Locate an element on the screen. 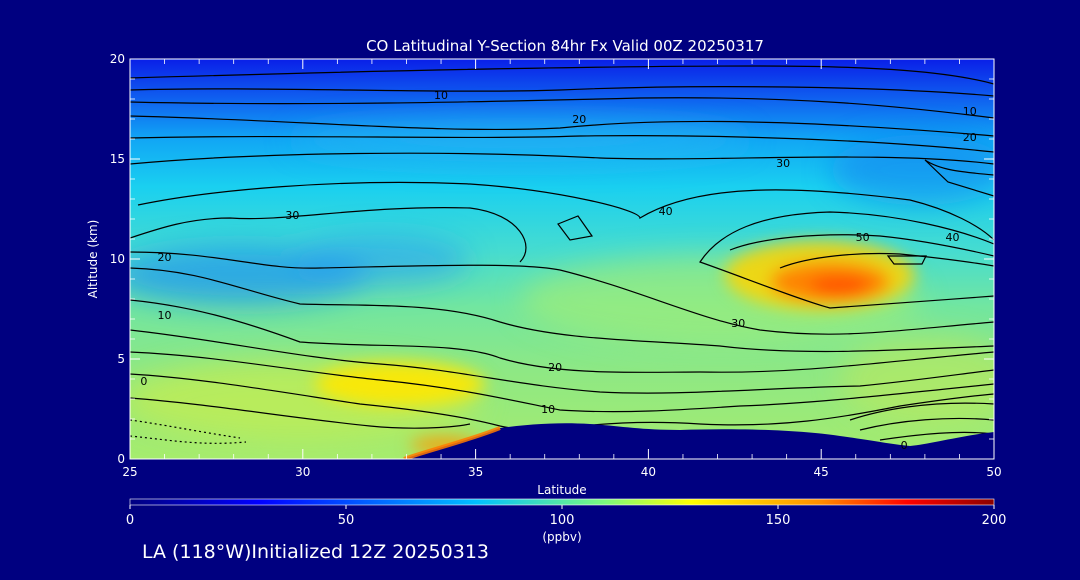 The width and height of the screenshot is (1080, 580). terrain-edge is located at coordinates (452, 442).